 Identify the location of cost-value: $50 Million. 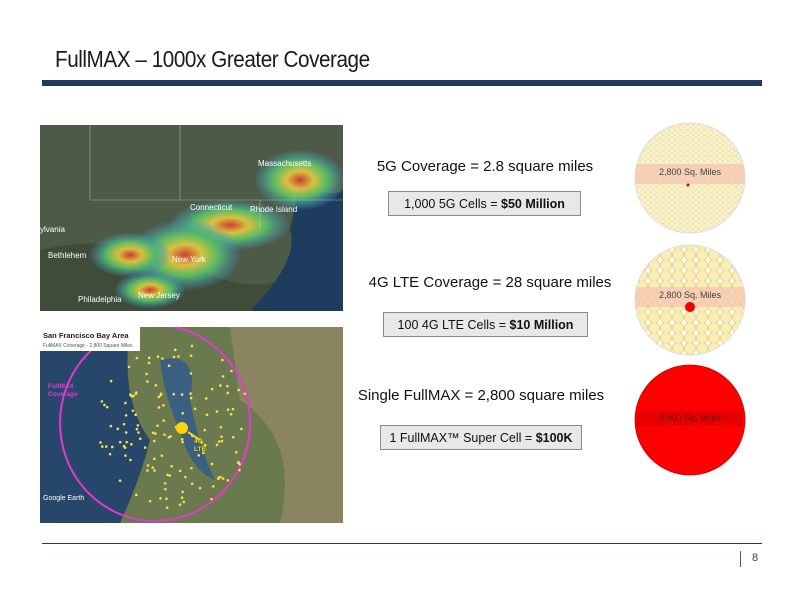
(533, 204).